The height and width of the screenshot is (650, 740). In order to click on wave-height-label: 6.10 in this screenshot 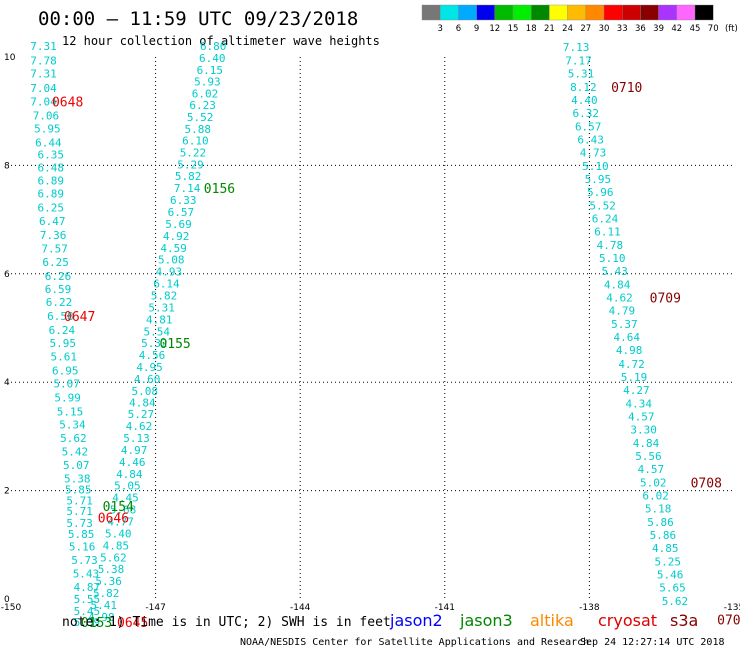, I will do `click(195, 140)`.